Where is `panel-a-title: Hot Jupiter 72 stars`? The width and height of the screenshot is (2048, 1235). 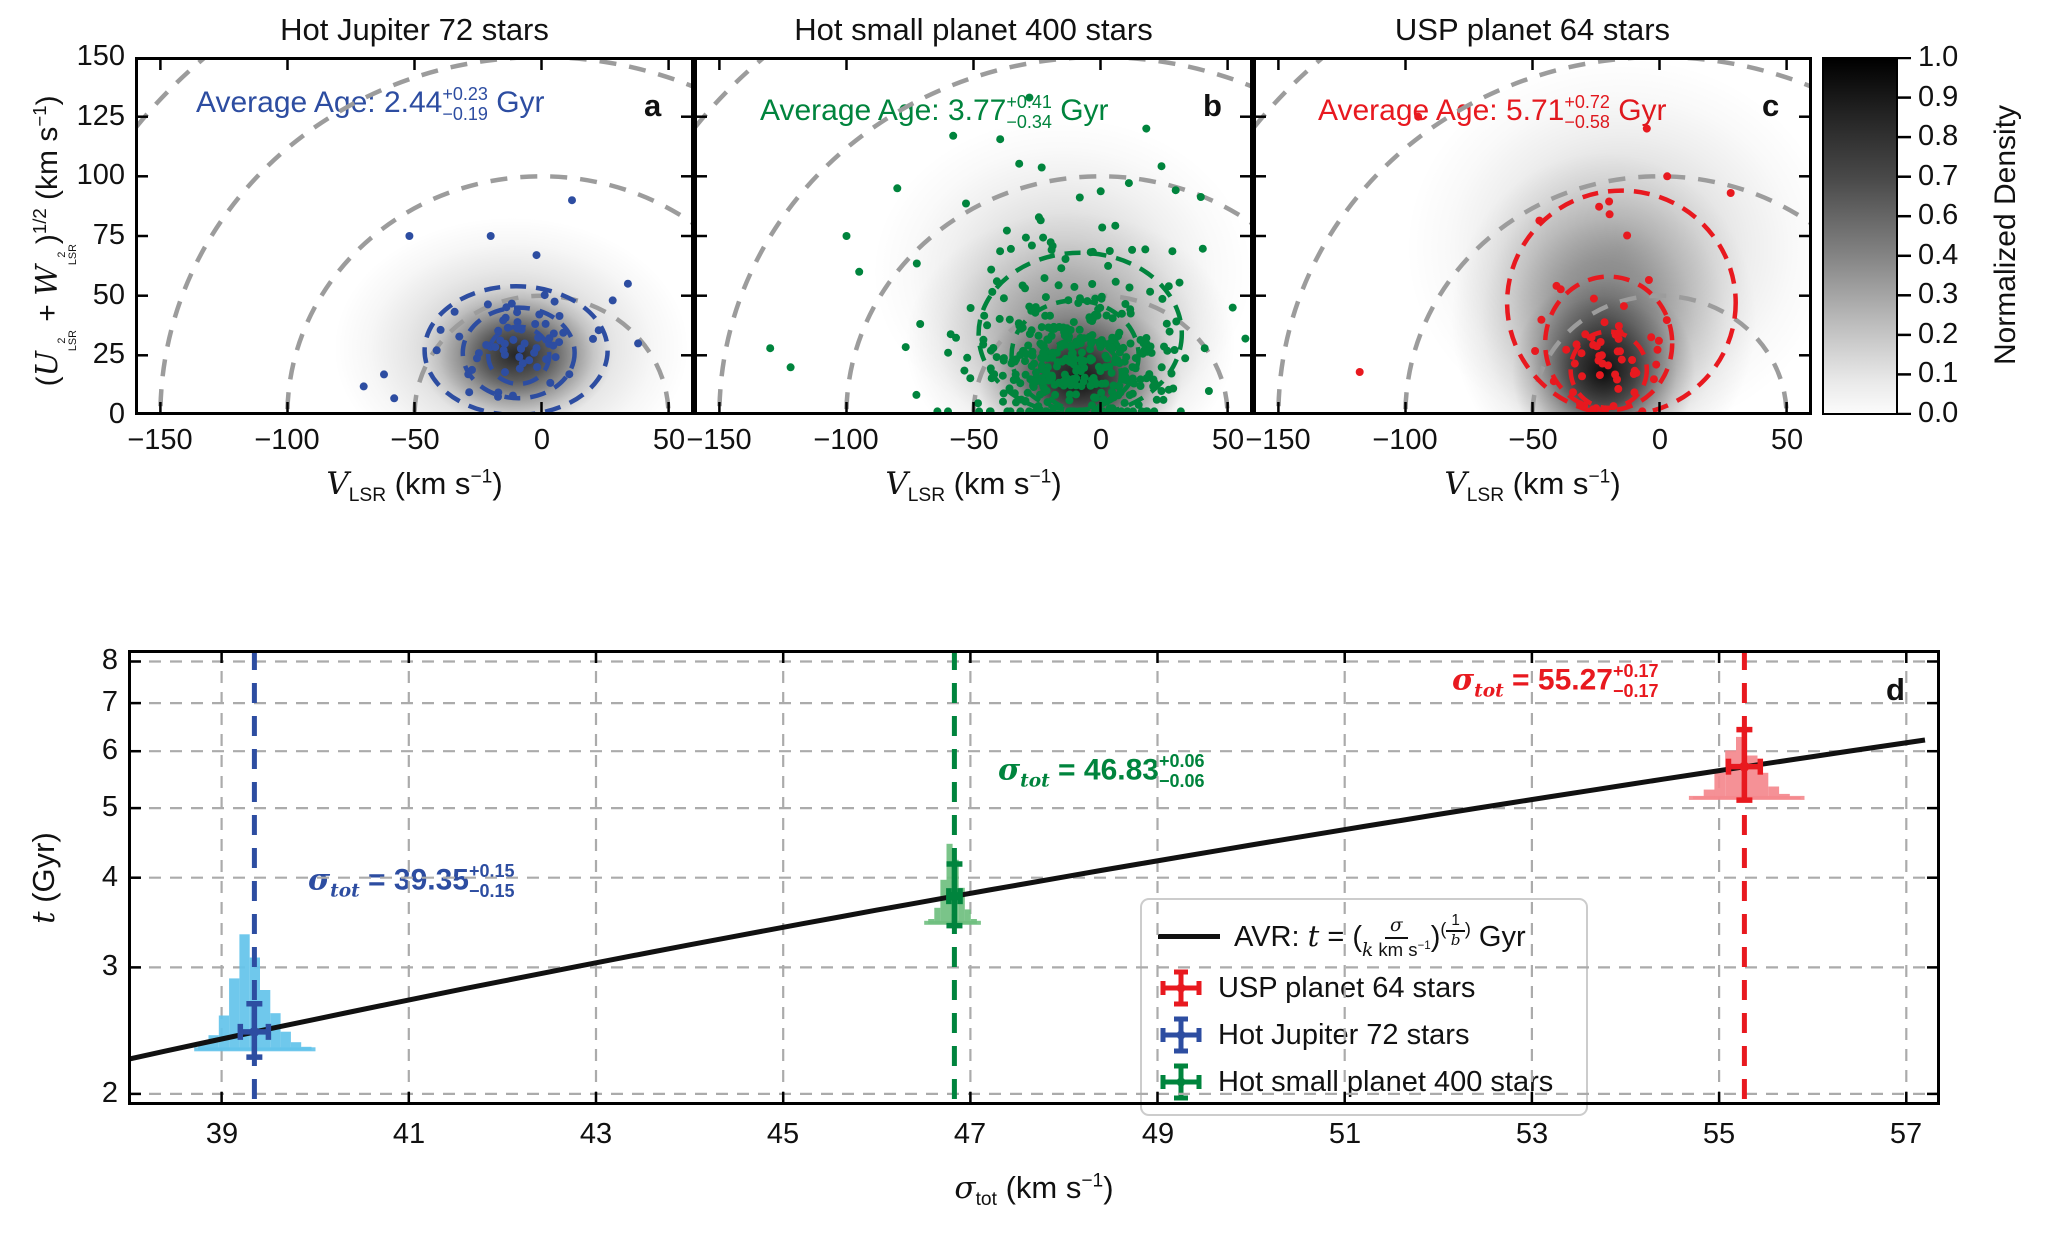
panel-a-title: Hot Jupiter 72 stars is located at coordinates (414, 29).